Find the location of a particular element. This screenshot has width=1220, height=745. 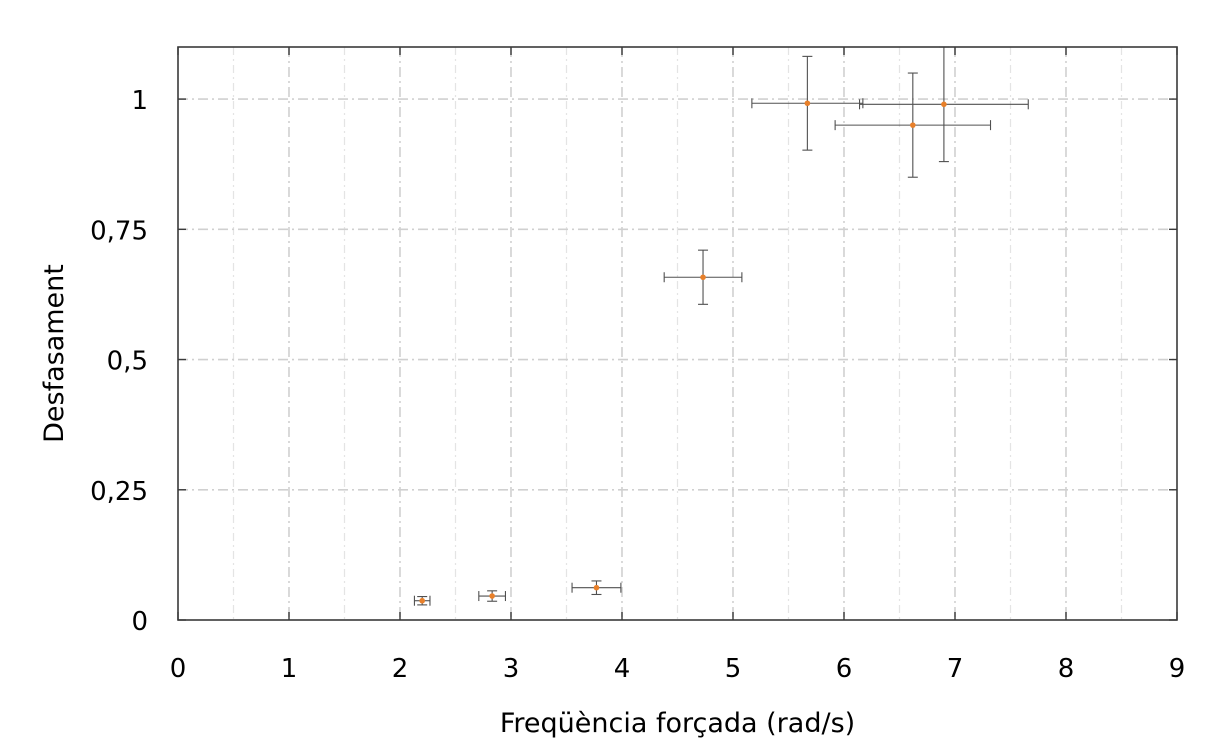

x-tick-label: 0 is located at coordinates (178, 669).